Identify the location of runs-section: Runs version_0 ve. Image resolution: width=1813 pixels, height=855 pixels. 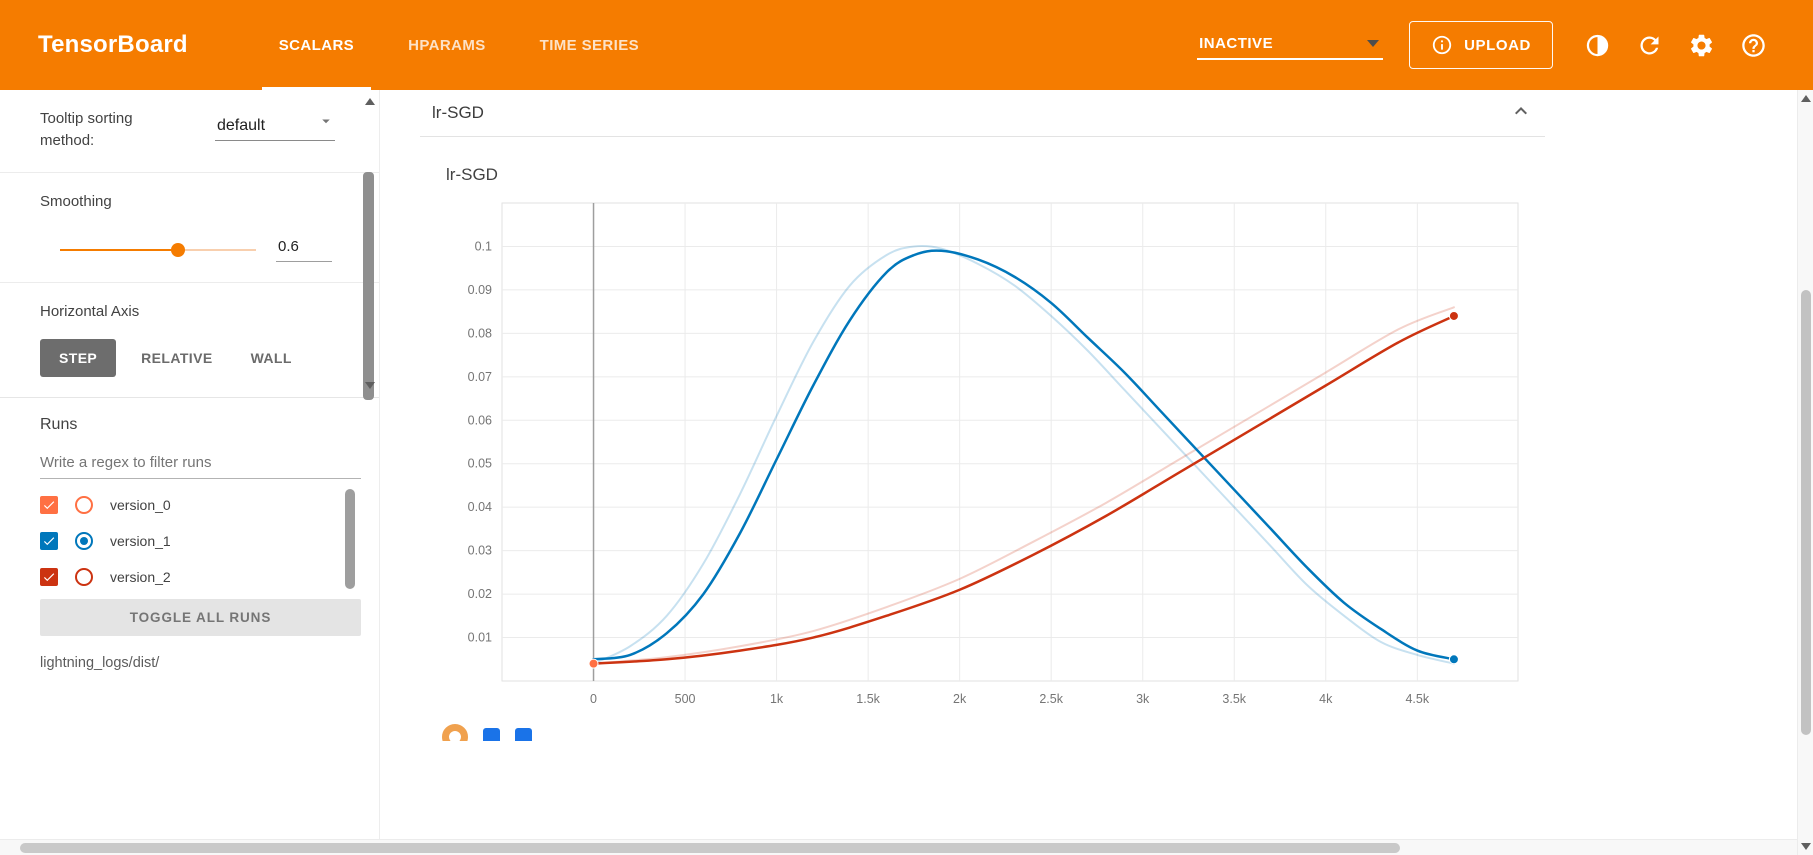
(189, 534).